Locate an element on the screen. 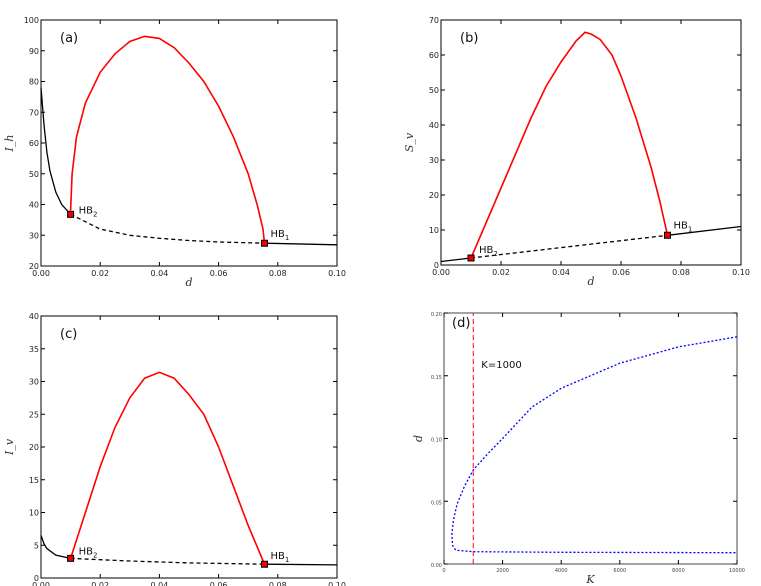 The image size is (761, 586). y-axis-label: d is located at coordinates (418, 438).